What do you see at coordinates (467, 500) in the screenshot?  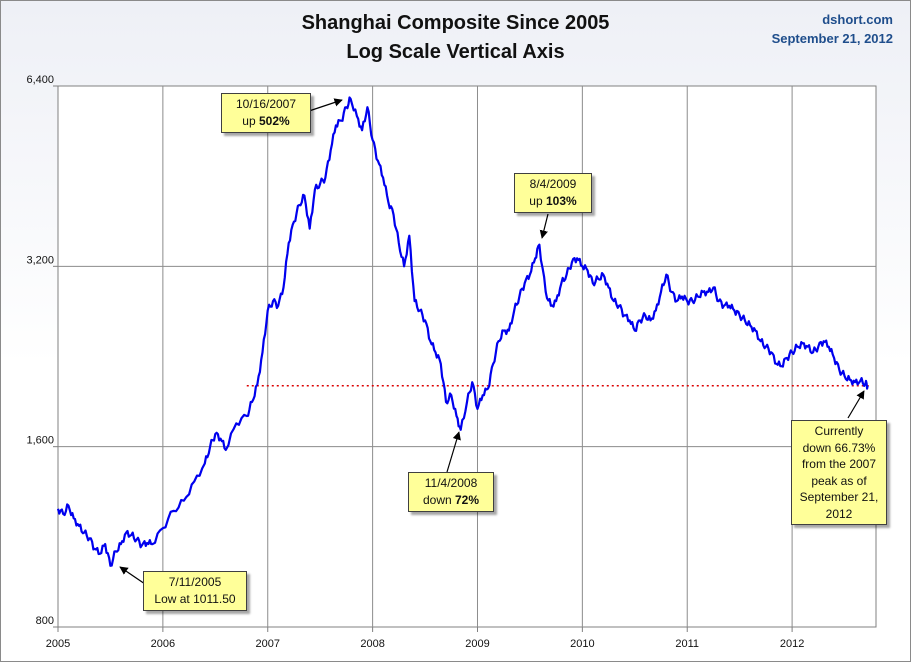 I see `callout-low08-value: 72%` at bounding box center [467, 500].